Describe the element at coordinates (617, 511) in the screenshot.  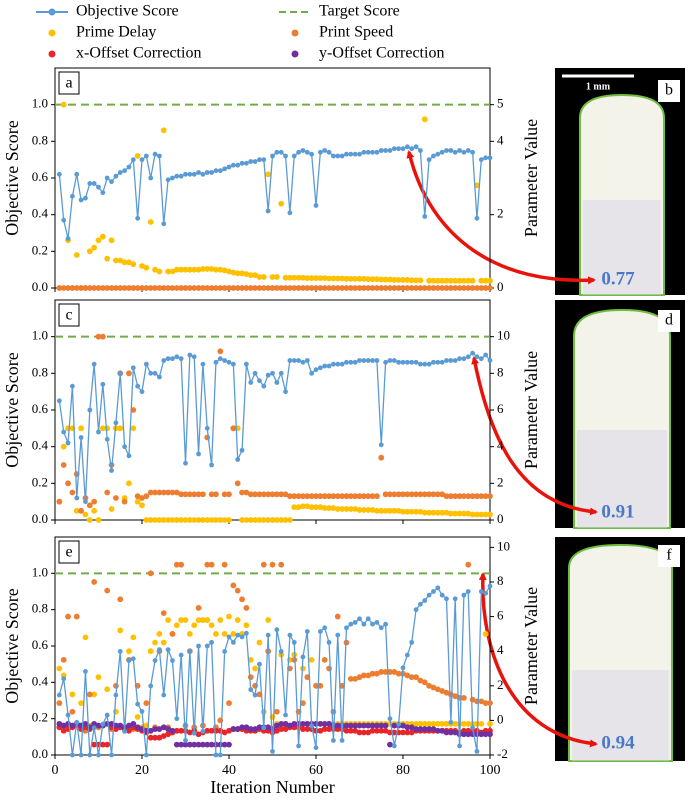
I see `score-label: 0.91` at that location.